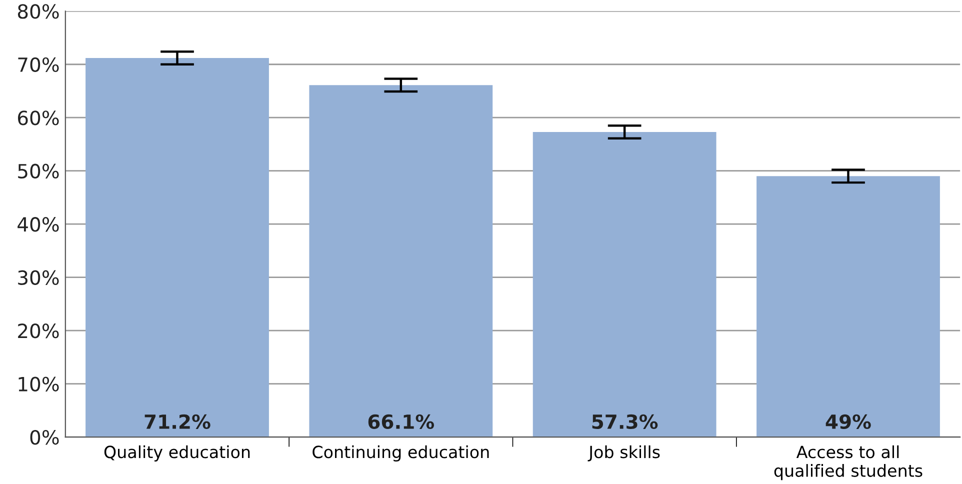 The image size is (962, 484). What do you see at coordinates (401, 422) in the screenshot?
I see `data-label: 66.1%` at bounding box center [401, 422].